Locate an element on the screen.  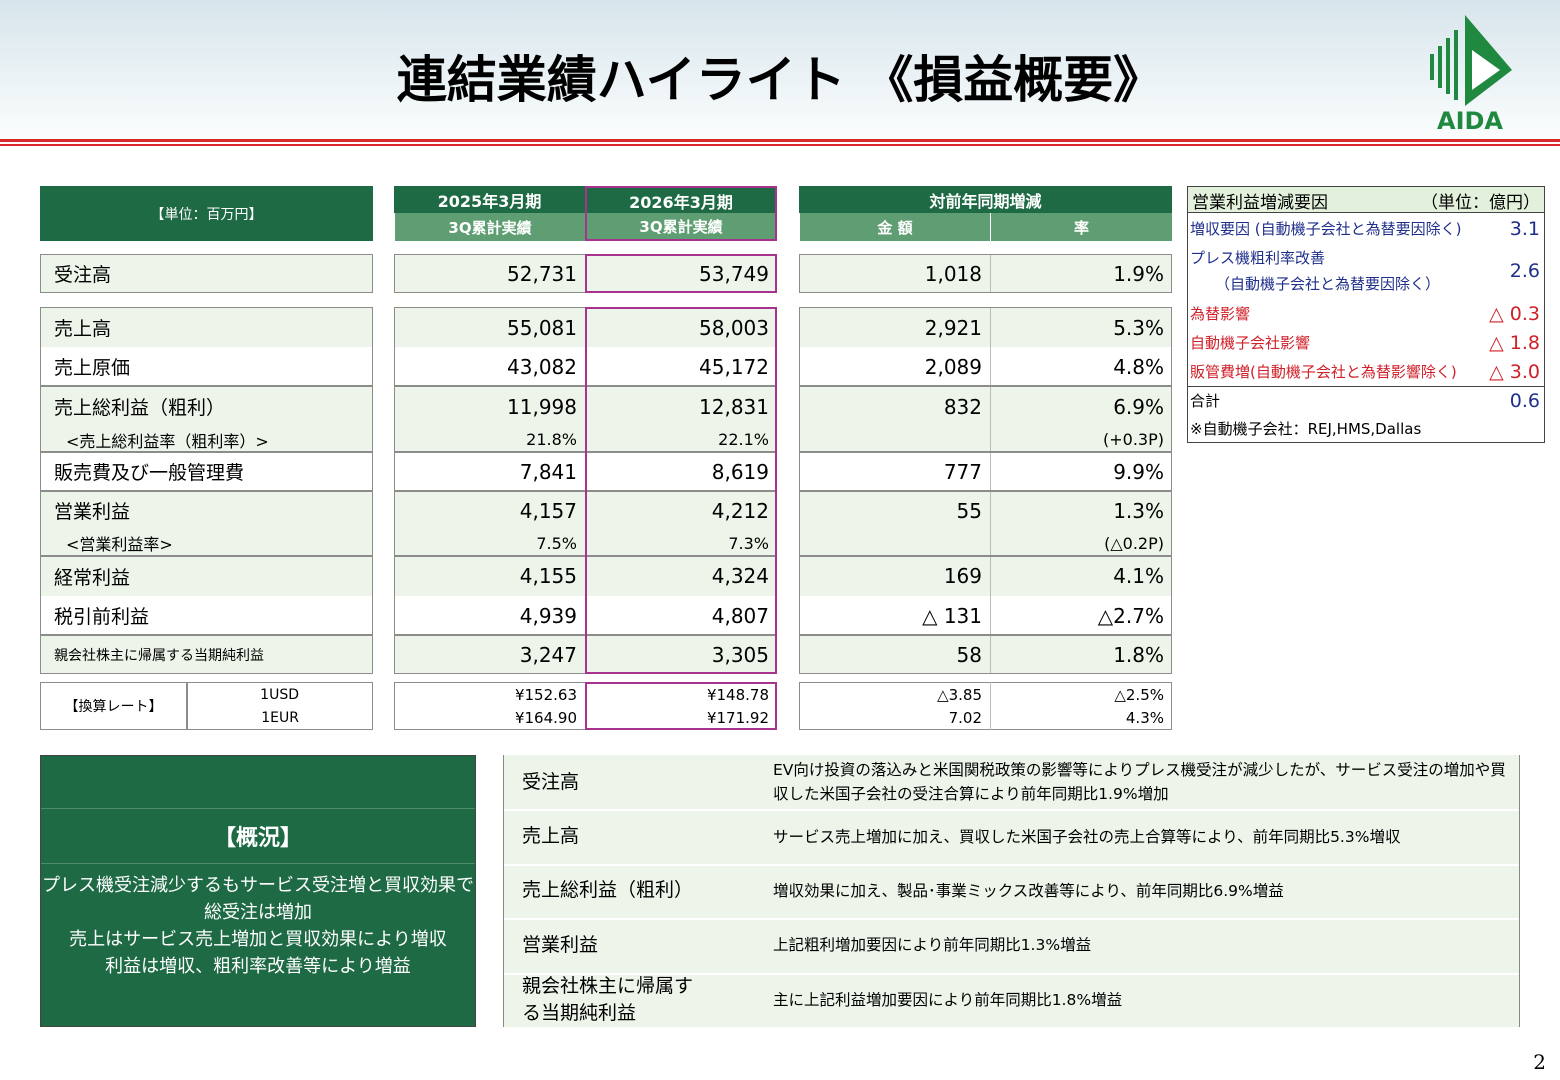
value-cell: 53,749 is located at coordinates (681, 273).